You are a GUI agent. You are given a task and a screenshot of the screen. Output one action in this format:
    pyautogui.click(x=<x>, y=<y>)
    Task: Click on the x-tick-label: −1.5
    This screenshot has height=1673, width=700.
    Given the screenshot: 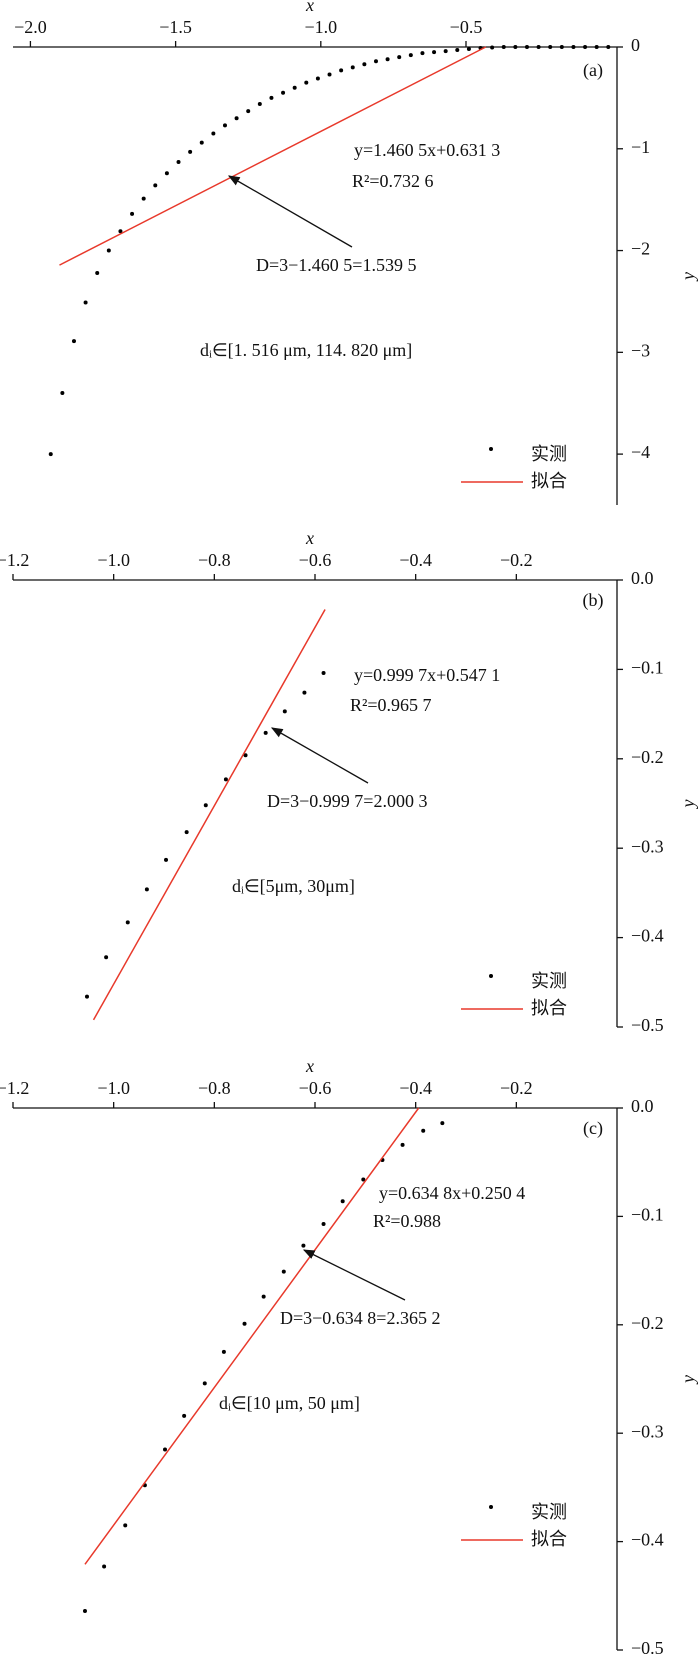 What is the action you would take?
    pyautogui.click(x=175, y=27)
    